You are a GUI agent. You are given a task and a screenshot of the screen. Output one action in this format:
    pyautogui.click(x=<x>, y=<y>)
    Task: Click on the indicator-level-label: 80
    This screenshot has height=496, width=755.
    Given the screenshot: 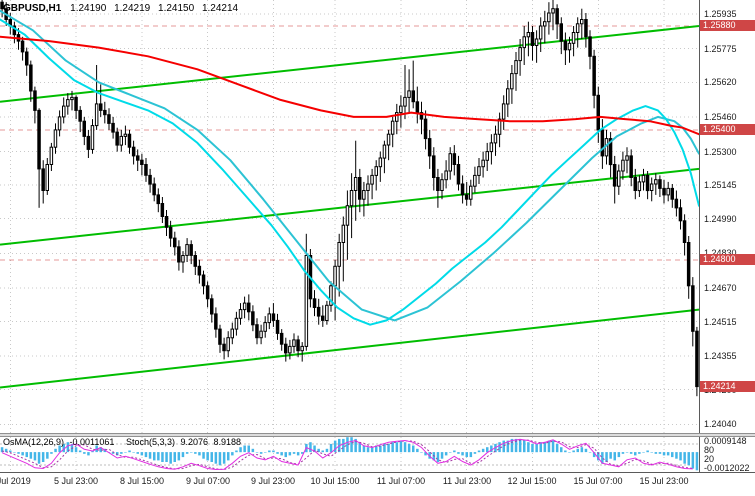 What is the action you would take?
    pyautogui.click(x=709, y=450)
    